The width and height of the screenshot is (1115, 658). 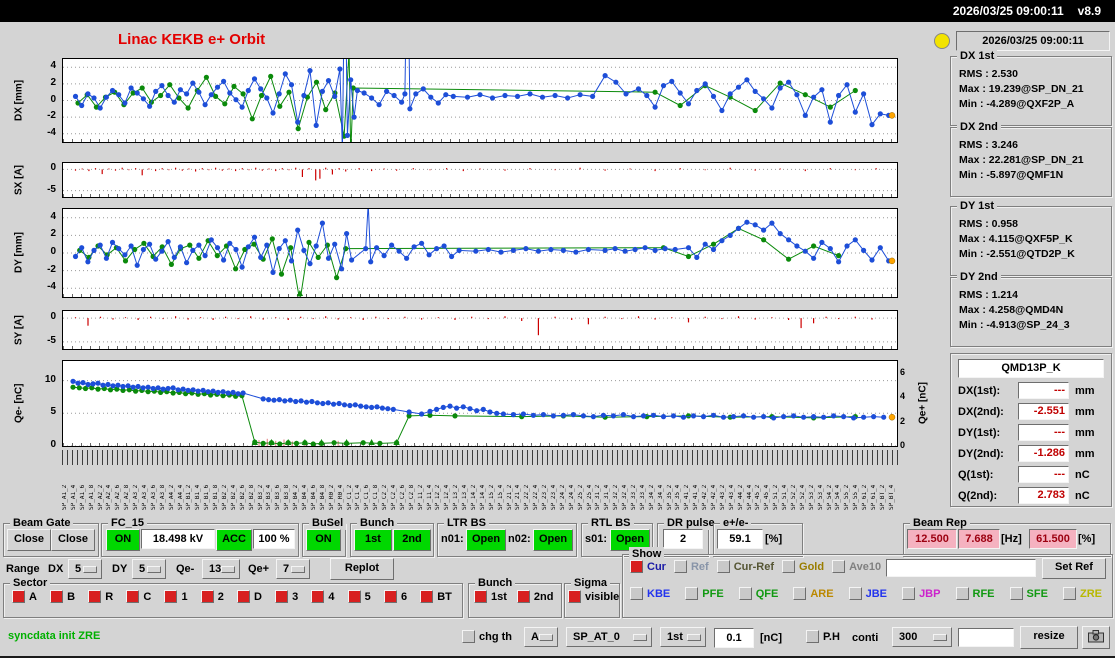 What do you see at coordinates (856, 566) in the screenshot?
I see `show-checkbox-Ave10: Ave10` at bounding box center [856, 566].